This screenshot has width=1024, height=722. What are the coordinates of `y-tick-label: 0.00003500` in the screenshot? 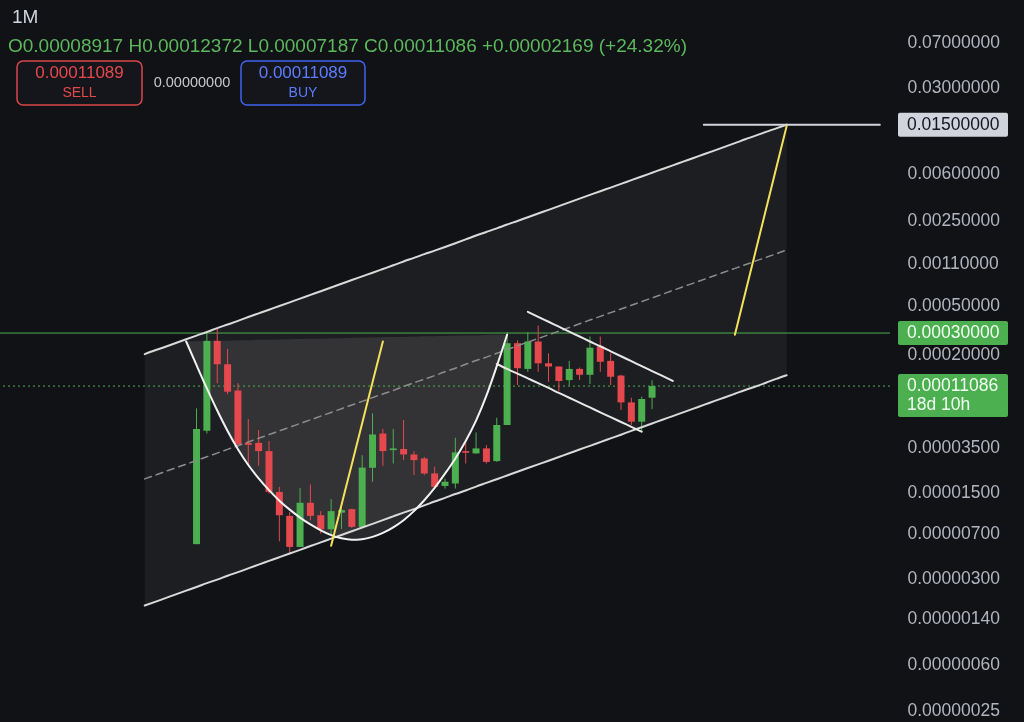 It's located at (954, 446).